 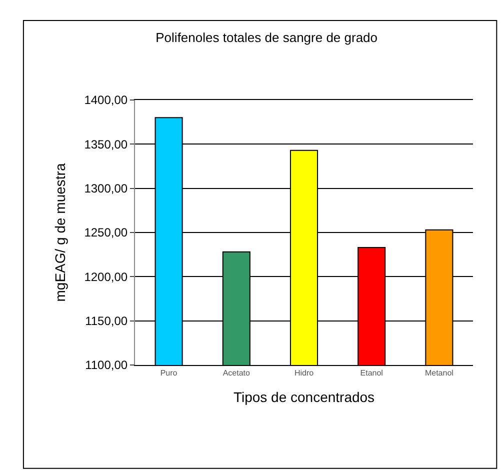 I want to click on y-tick-label: 1400,00, so click(x=106, y=100).